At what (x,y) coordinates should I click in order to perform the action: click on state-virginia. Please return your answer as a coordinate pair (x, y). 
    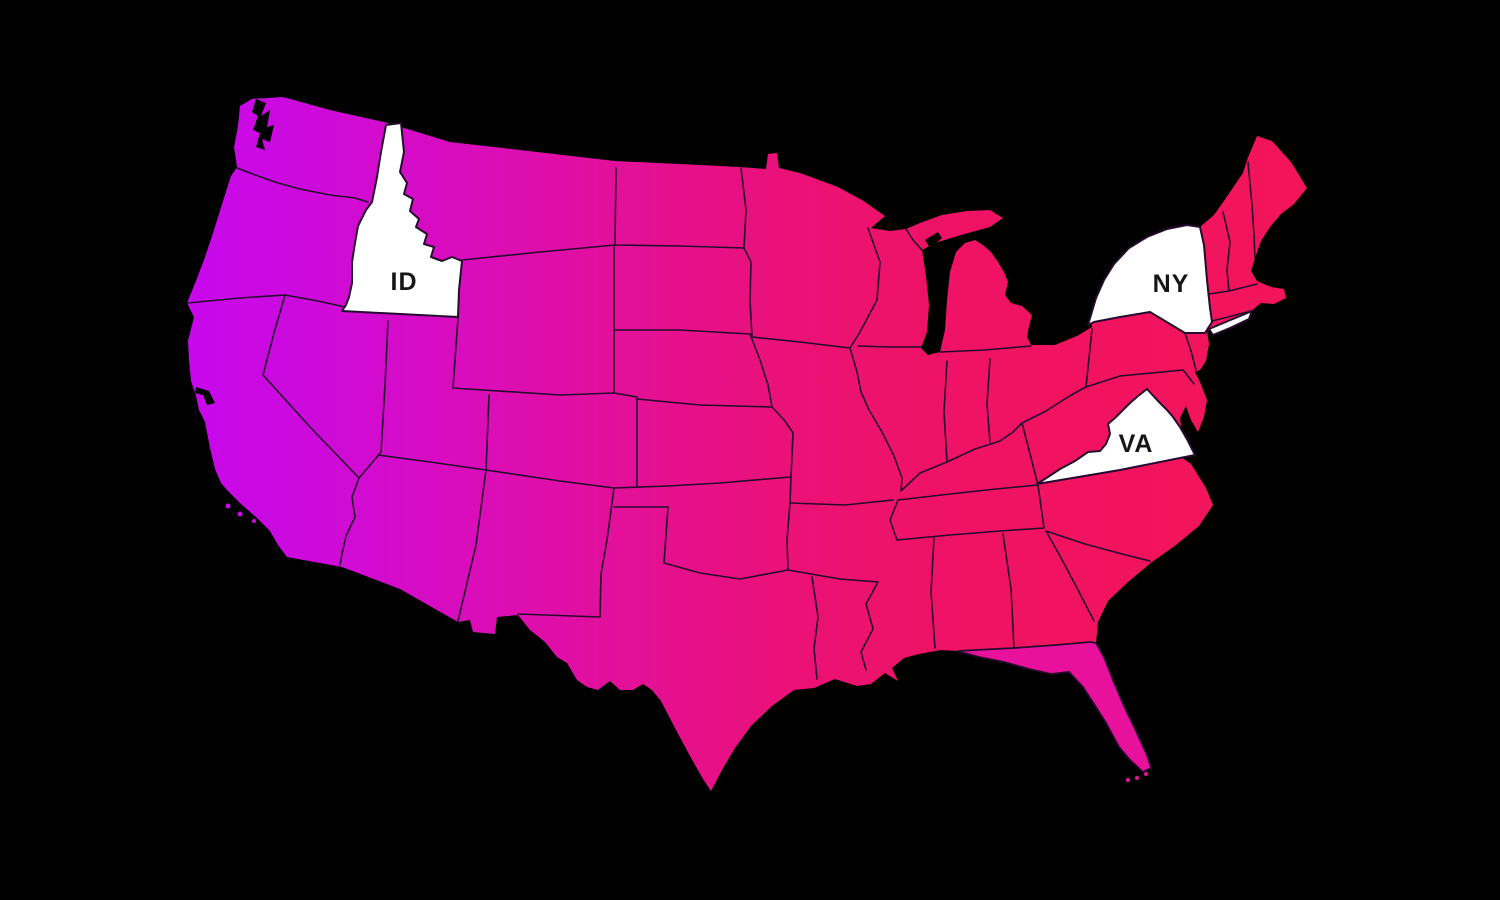
    Looking at the image, I should click on (1116, 436).